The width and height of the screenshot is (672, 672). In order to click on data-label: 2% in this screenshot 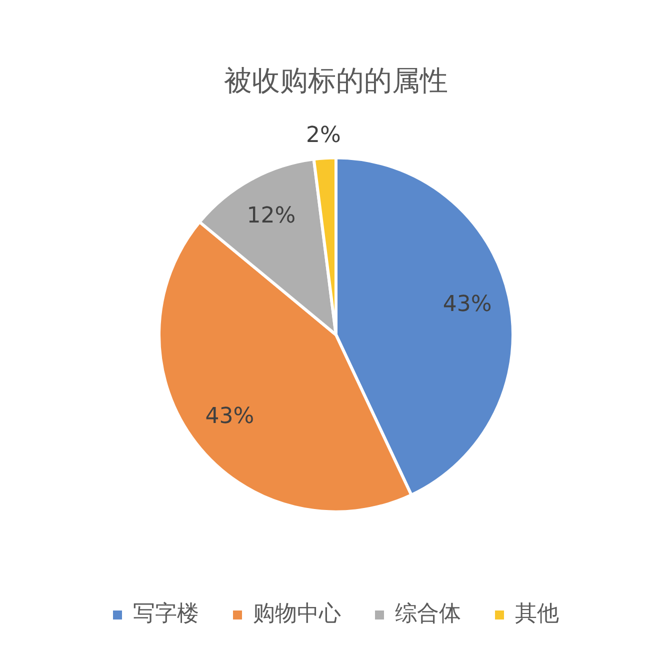, I will do `click(323, 135)`.